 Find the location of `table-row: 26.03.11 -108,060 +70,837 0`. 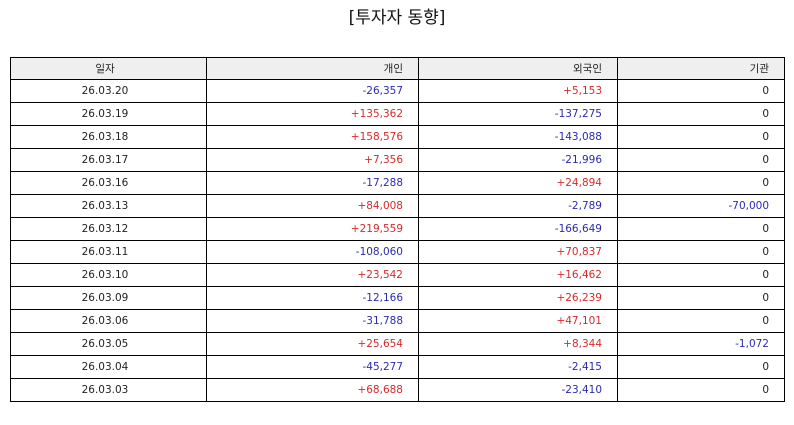

table-row: 26.03.11 -108,060 +70,837 0 is located at coordinates (397, 252).